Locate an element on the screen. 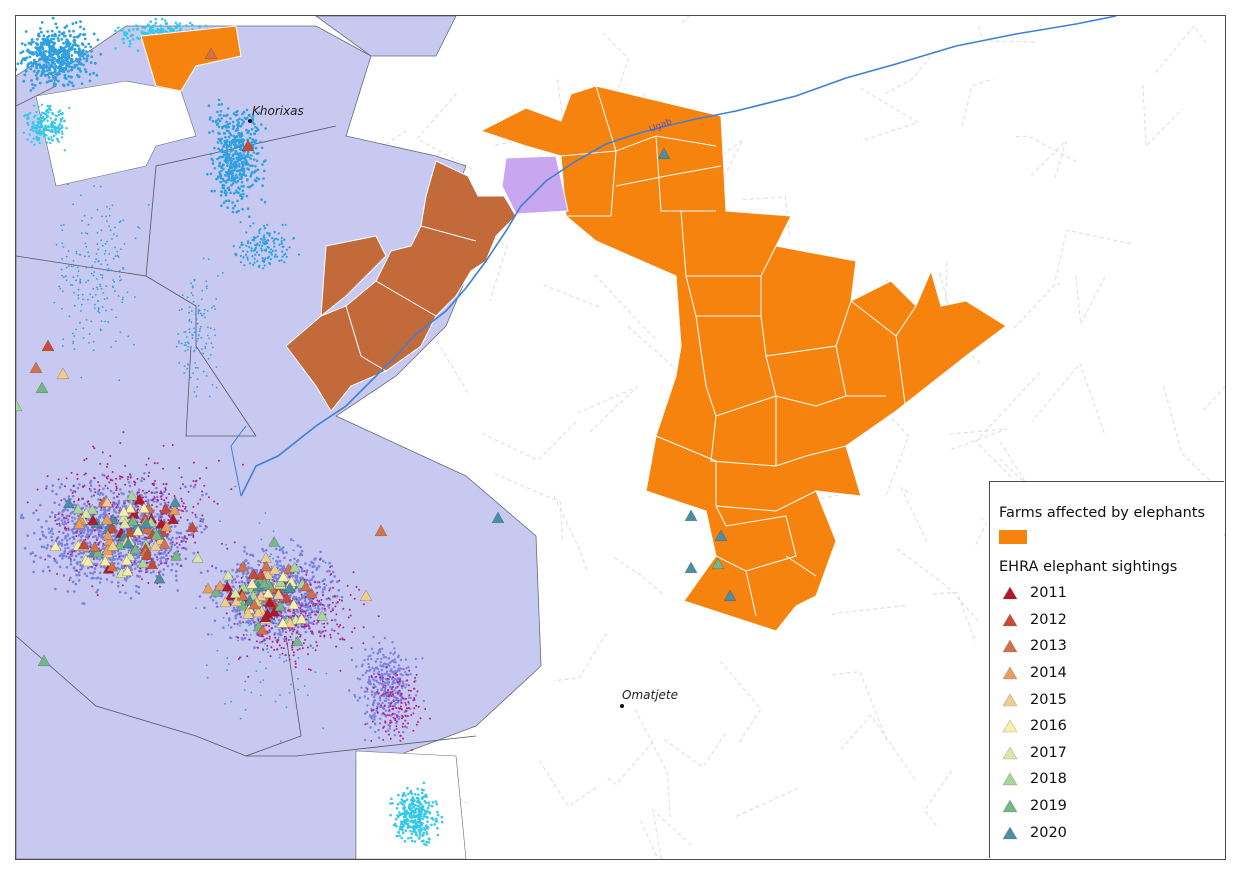  river-tributary is located at coordinates (238, 461).